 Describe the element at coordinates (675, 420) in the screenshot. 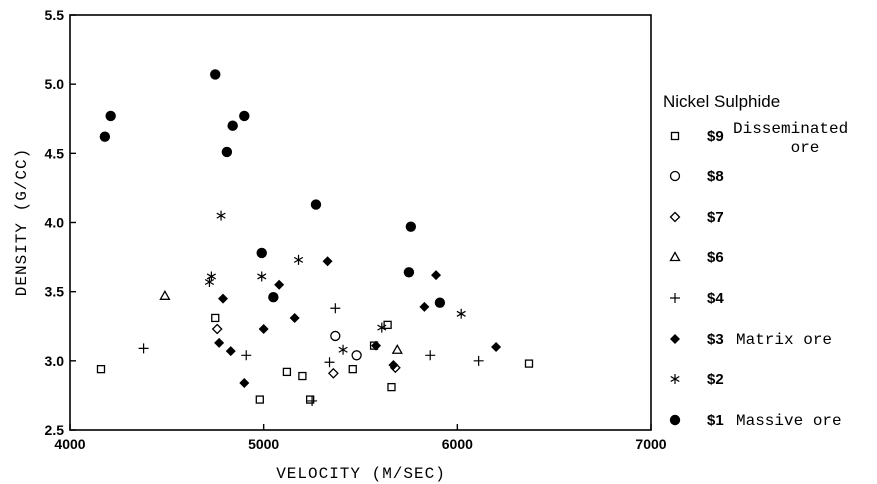

I see `legend-marker-filled-circle` at that location.